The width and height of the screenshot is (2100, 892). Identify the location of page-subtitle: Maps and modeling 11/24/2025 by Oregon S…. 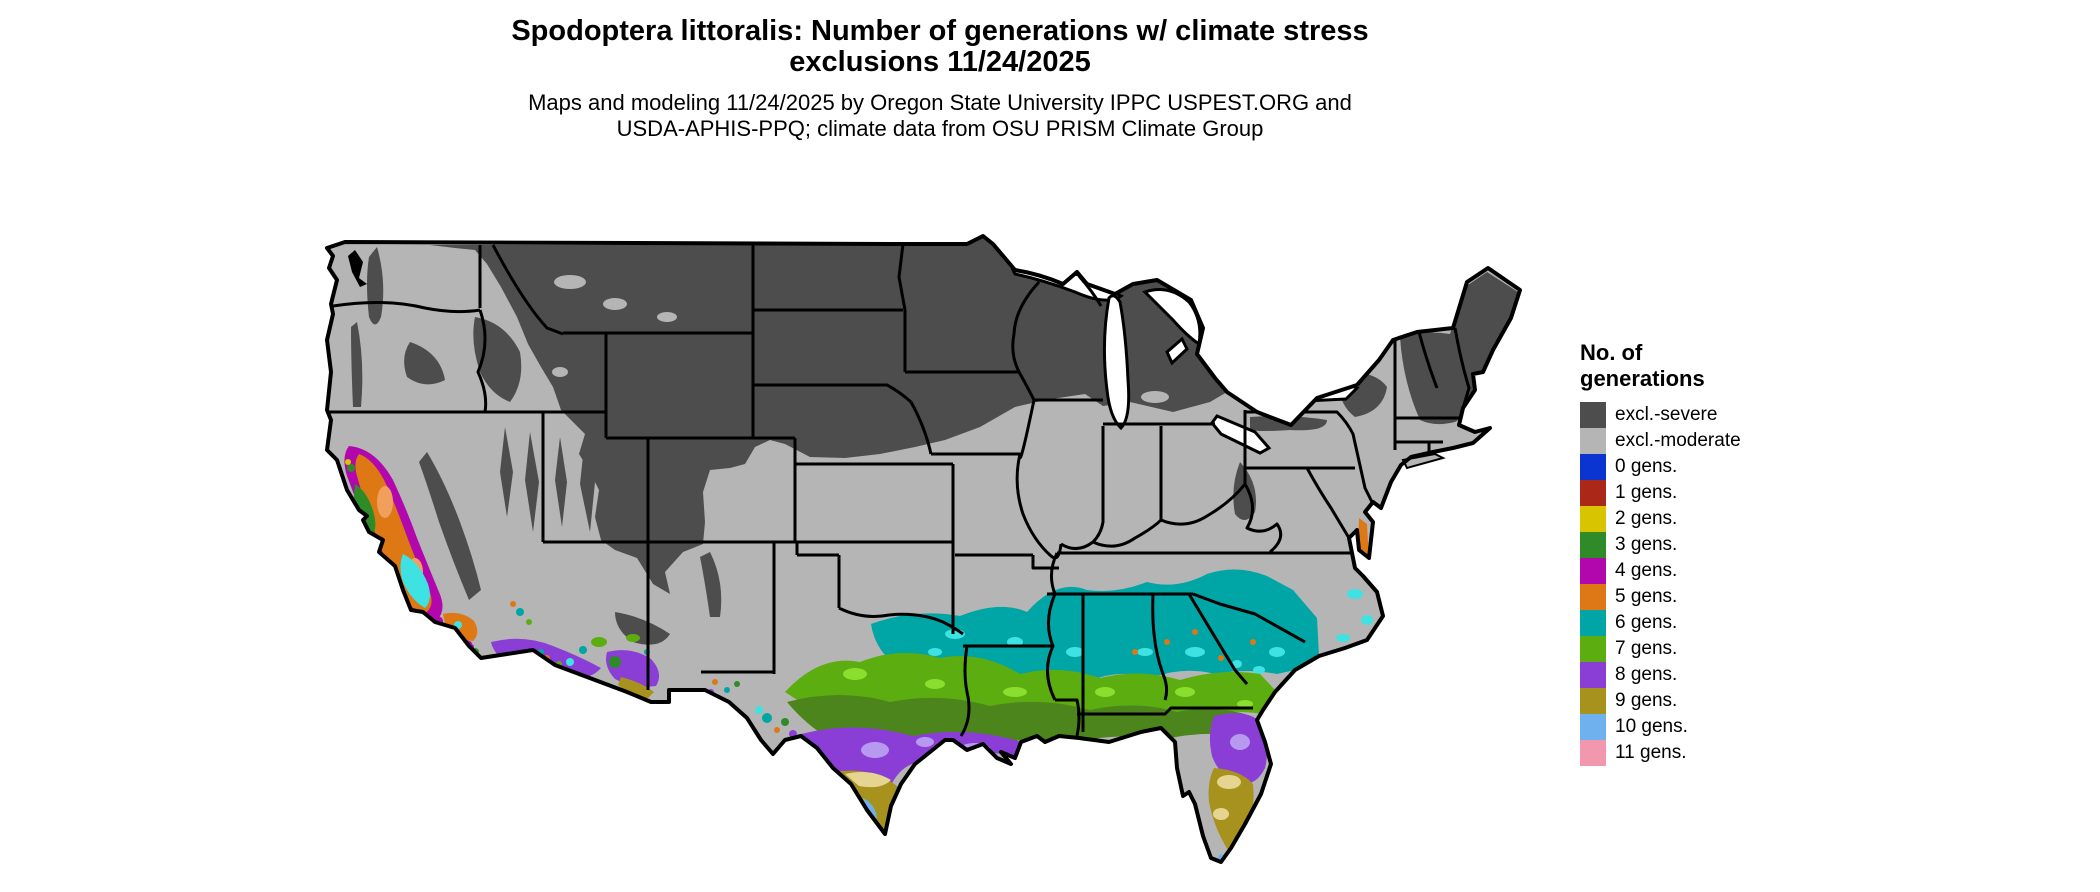
(940, 116).